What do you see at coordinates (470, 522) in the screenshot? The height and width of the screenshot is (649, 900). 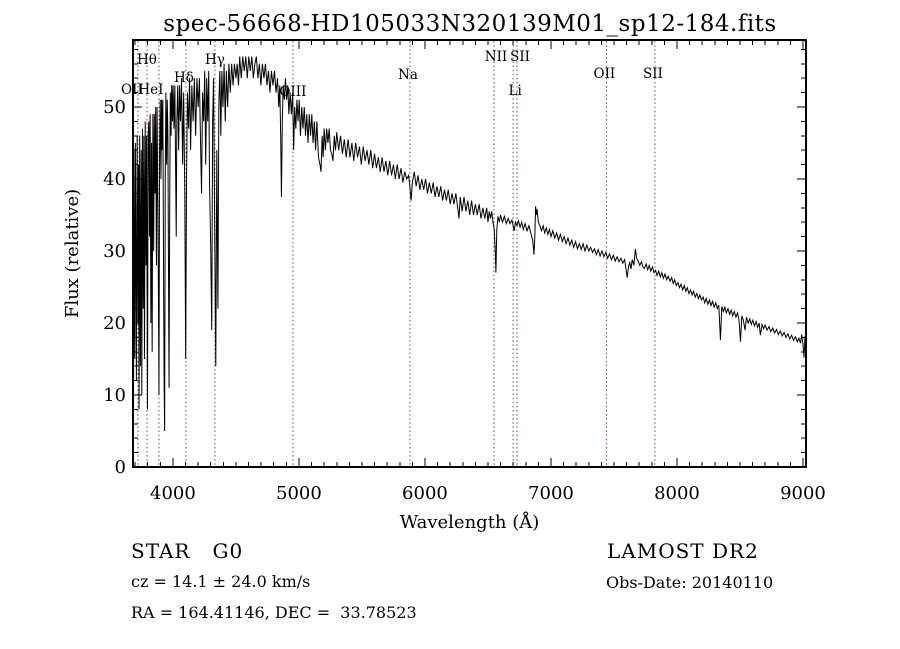 I see `x-axis-title: Wavelength (Å)` at bounding box center [470, 522].